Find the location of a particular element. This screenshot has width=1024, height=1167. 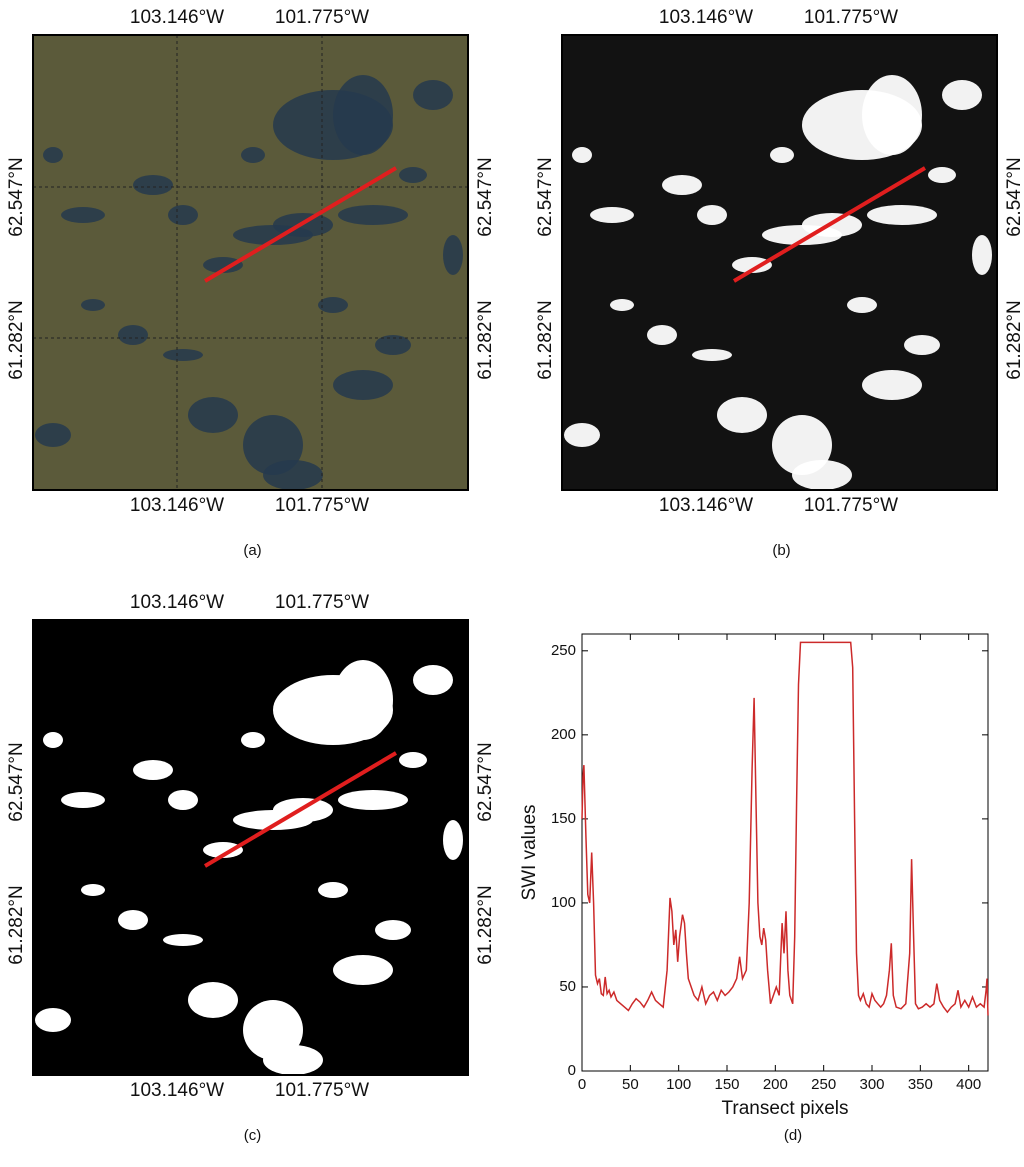

x-axis-label: Transect pixels is located at coordinates (784, 1108).